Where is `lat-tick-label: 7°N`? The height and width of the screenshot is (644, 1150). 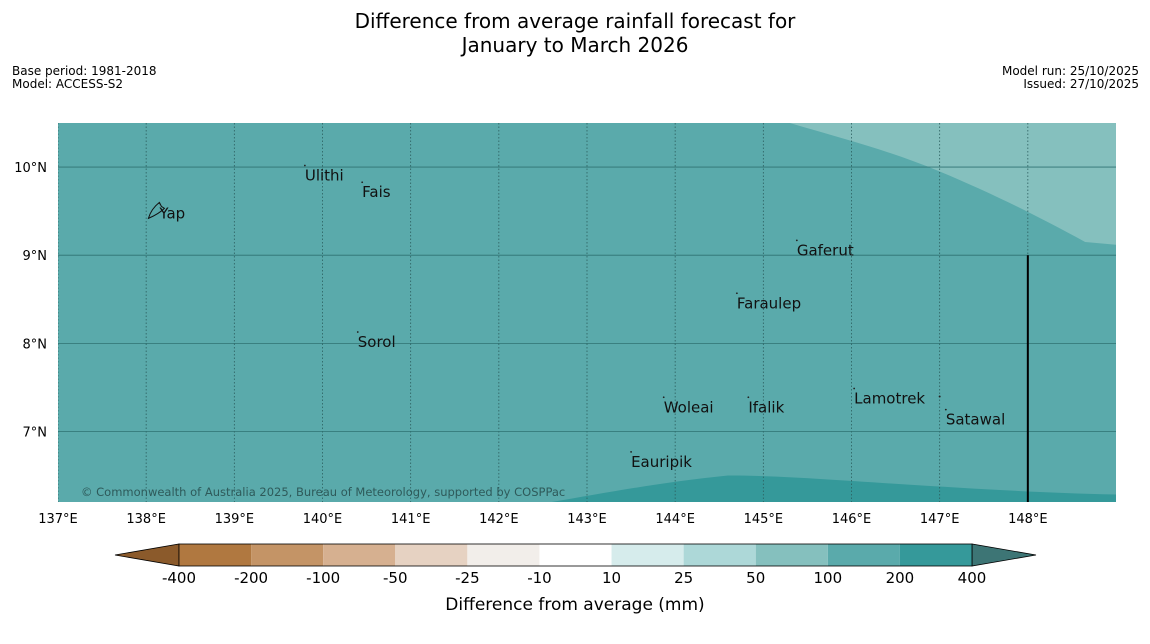
lat-tick-label: 7°N is located at coordinates (35, 432).